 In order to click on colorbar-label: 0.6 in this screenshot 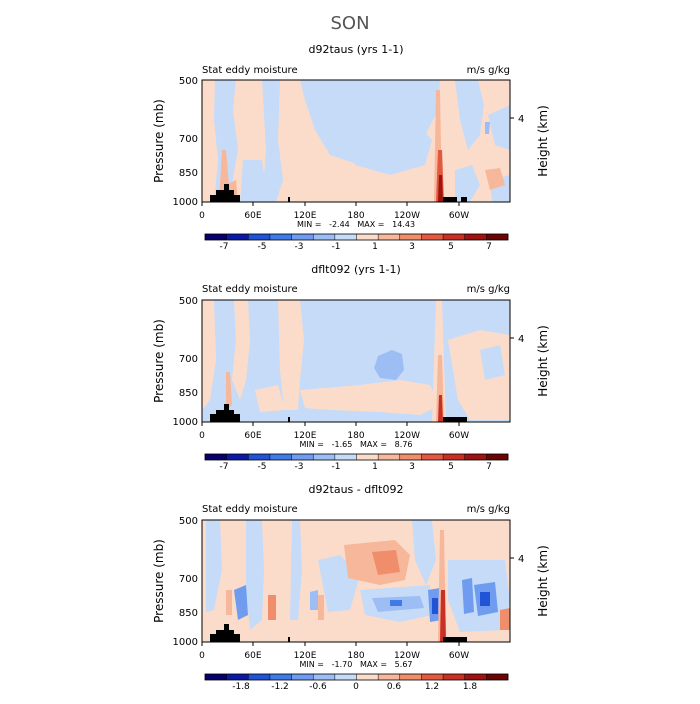, I will do `click(394, 687)`.